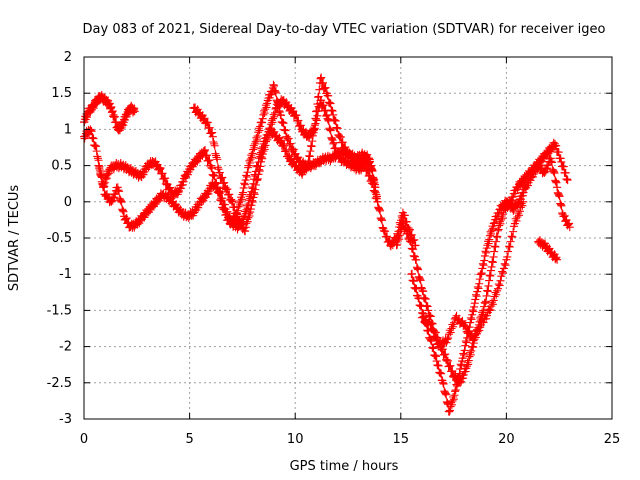  What do you see at coordinates (350, 439) in the screenshot?
I see `x-tick-labels: 0 5 10 15 20 25` at bounding box center [350, 439].